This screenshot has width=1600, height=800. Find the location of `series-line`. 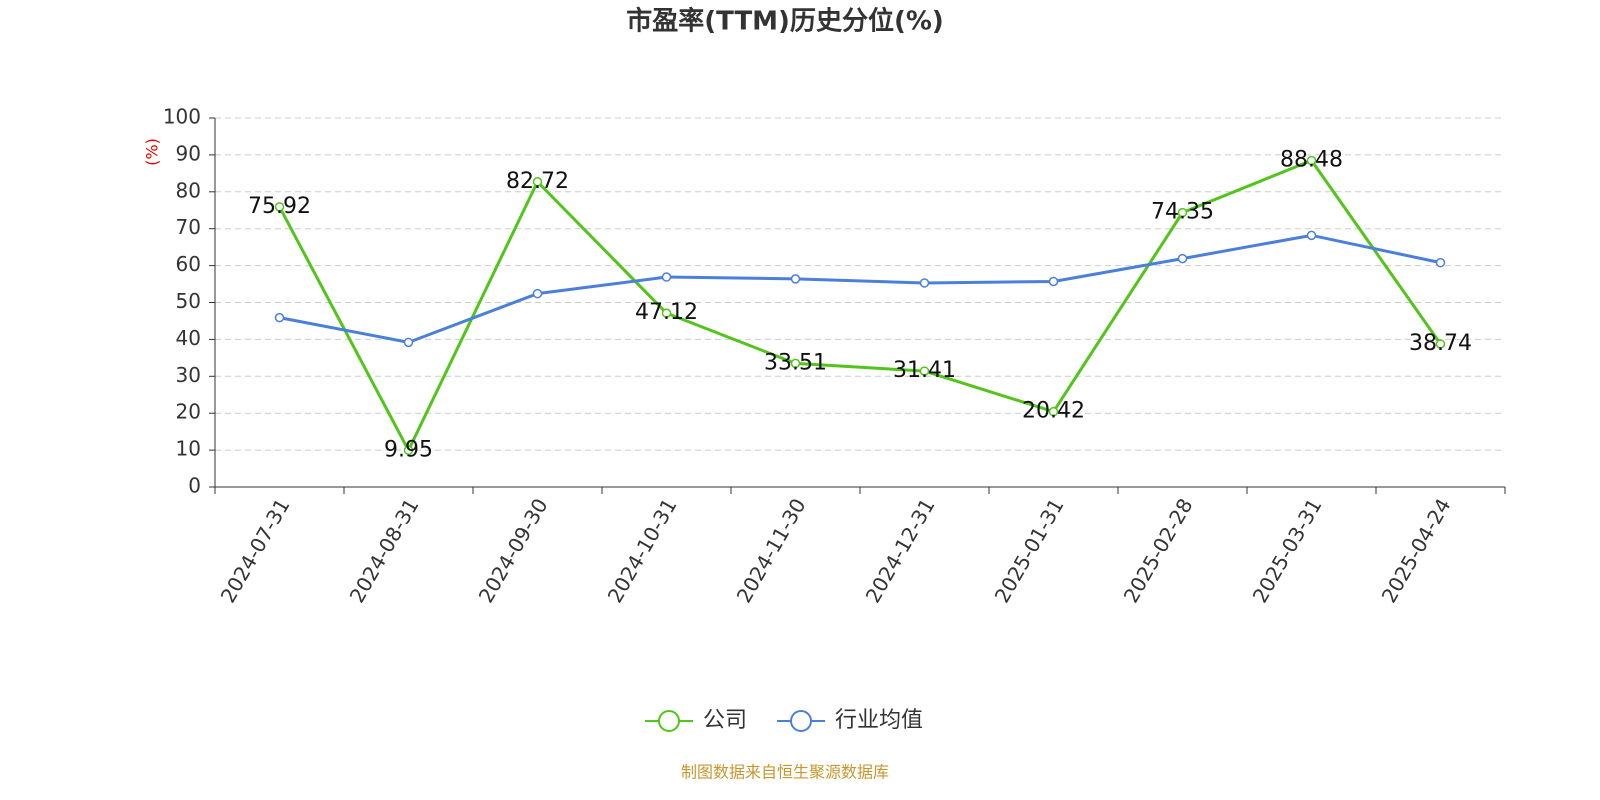

series-line is located at coordinates (860, 288).